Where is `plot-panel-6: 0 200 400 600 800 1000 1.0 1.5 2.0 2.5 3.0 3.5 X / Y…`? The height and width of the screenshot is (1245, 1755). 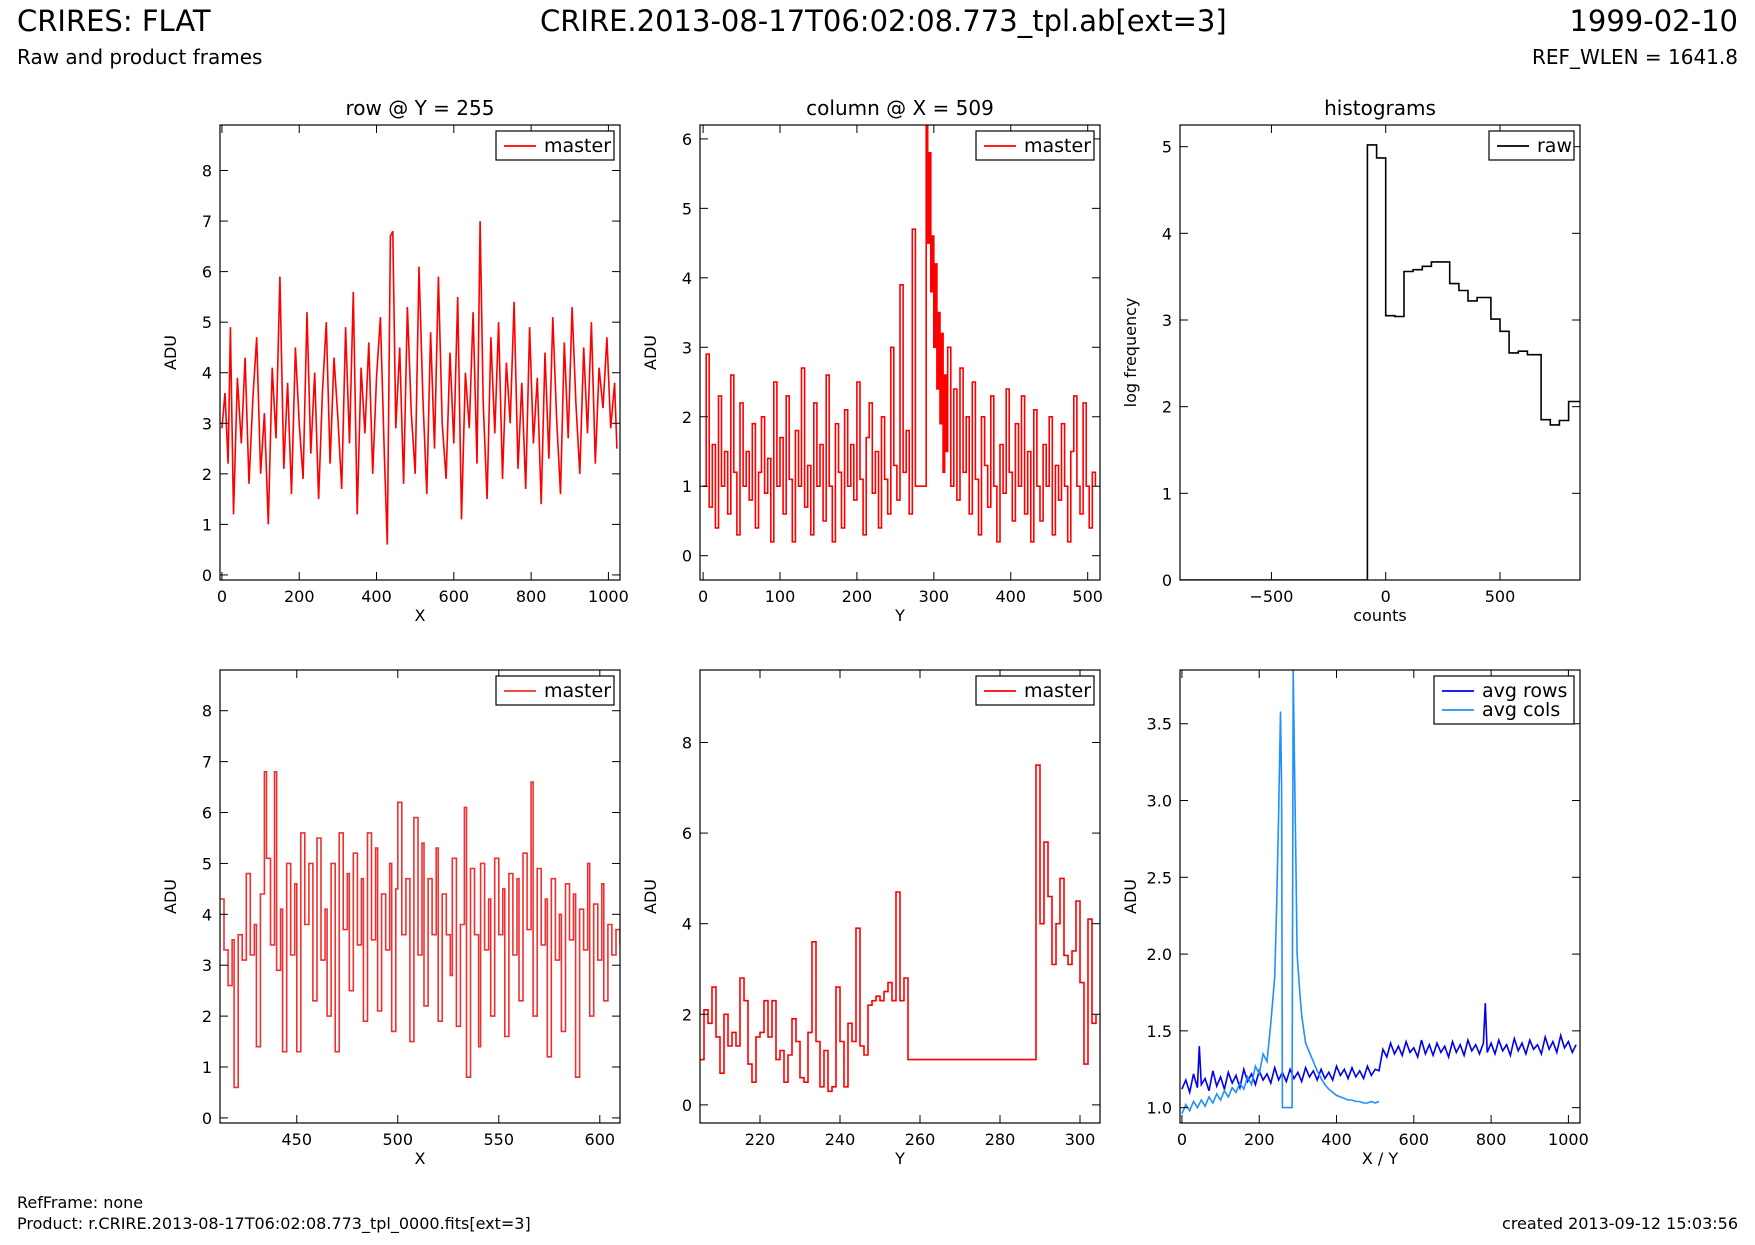 plot-panel-6: 0 200 400 600 800 1000 1.0 1.5 2.0 2.5 3.0 3.5 X / Y… is located at coordinates (1355, 918).